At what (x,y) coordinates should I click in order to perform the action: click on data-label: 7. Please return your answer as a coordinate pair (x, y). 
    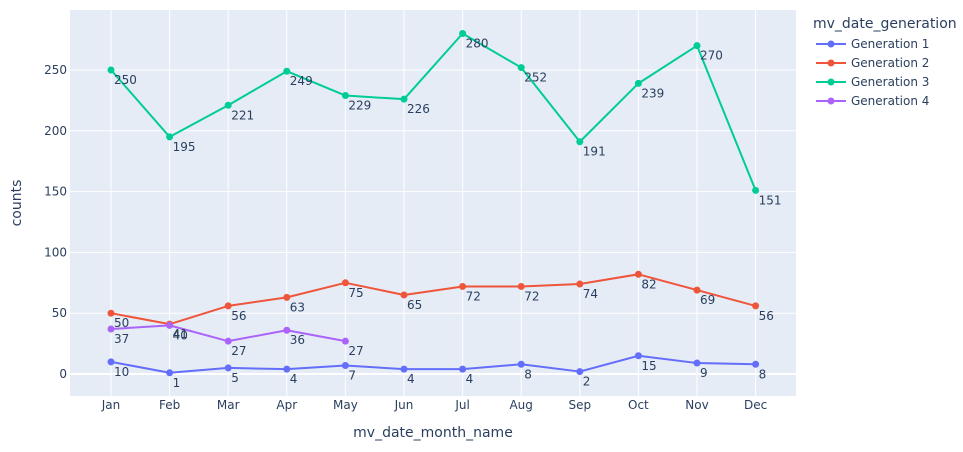
    Looking at the image, I should click on (352, 375).